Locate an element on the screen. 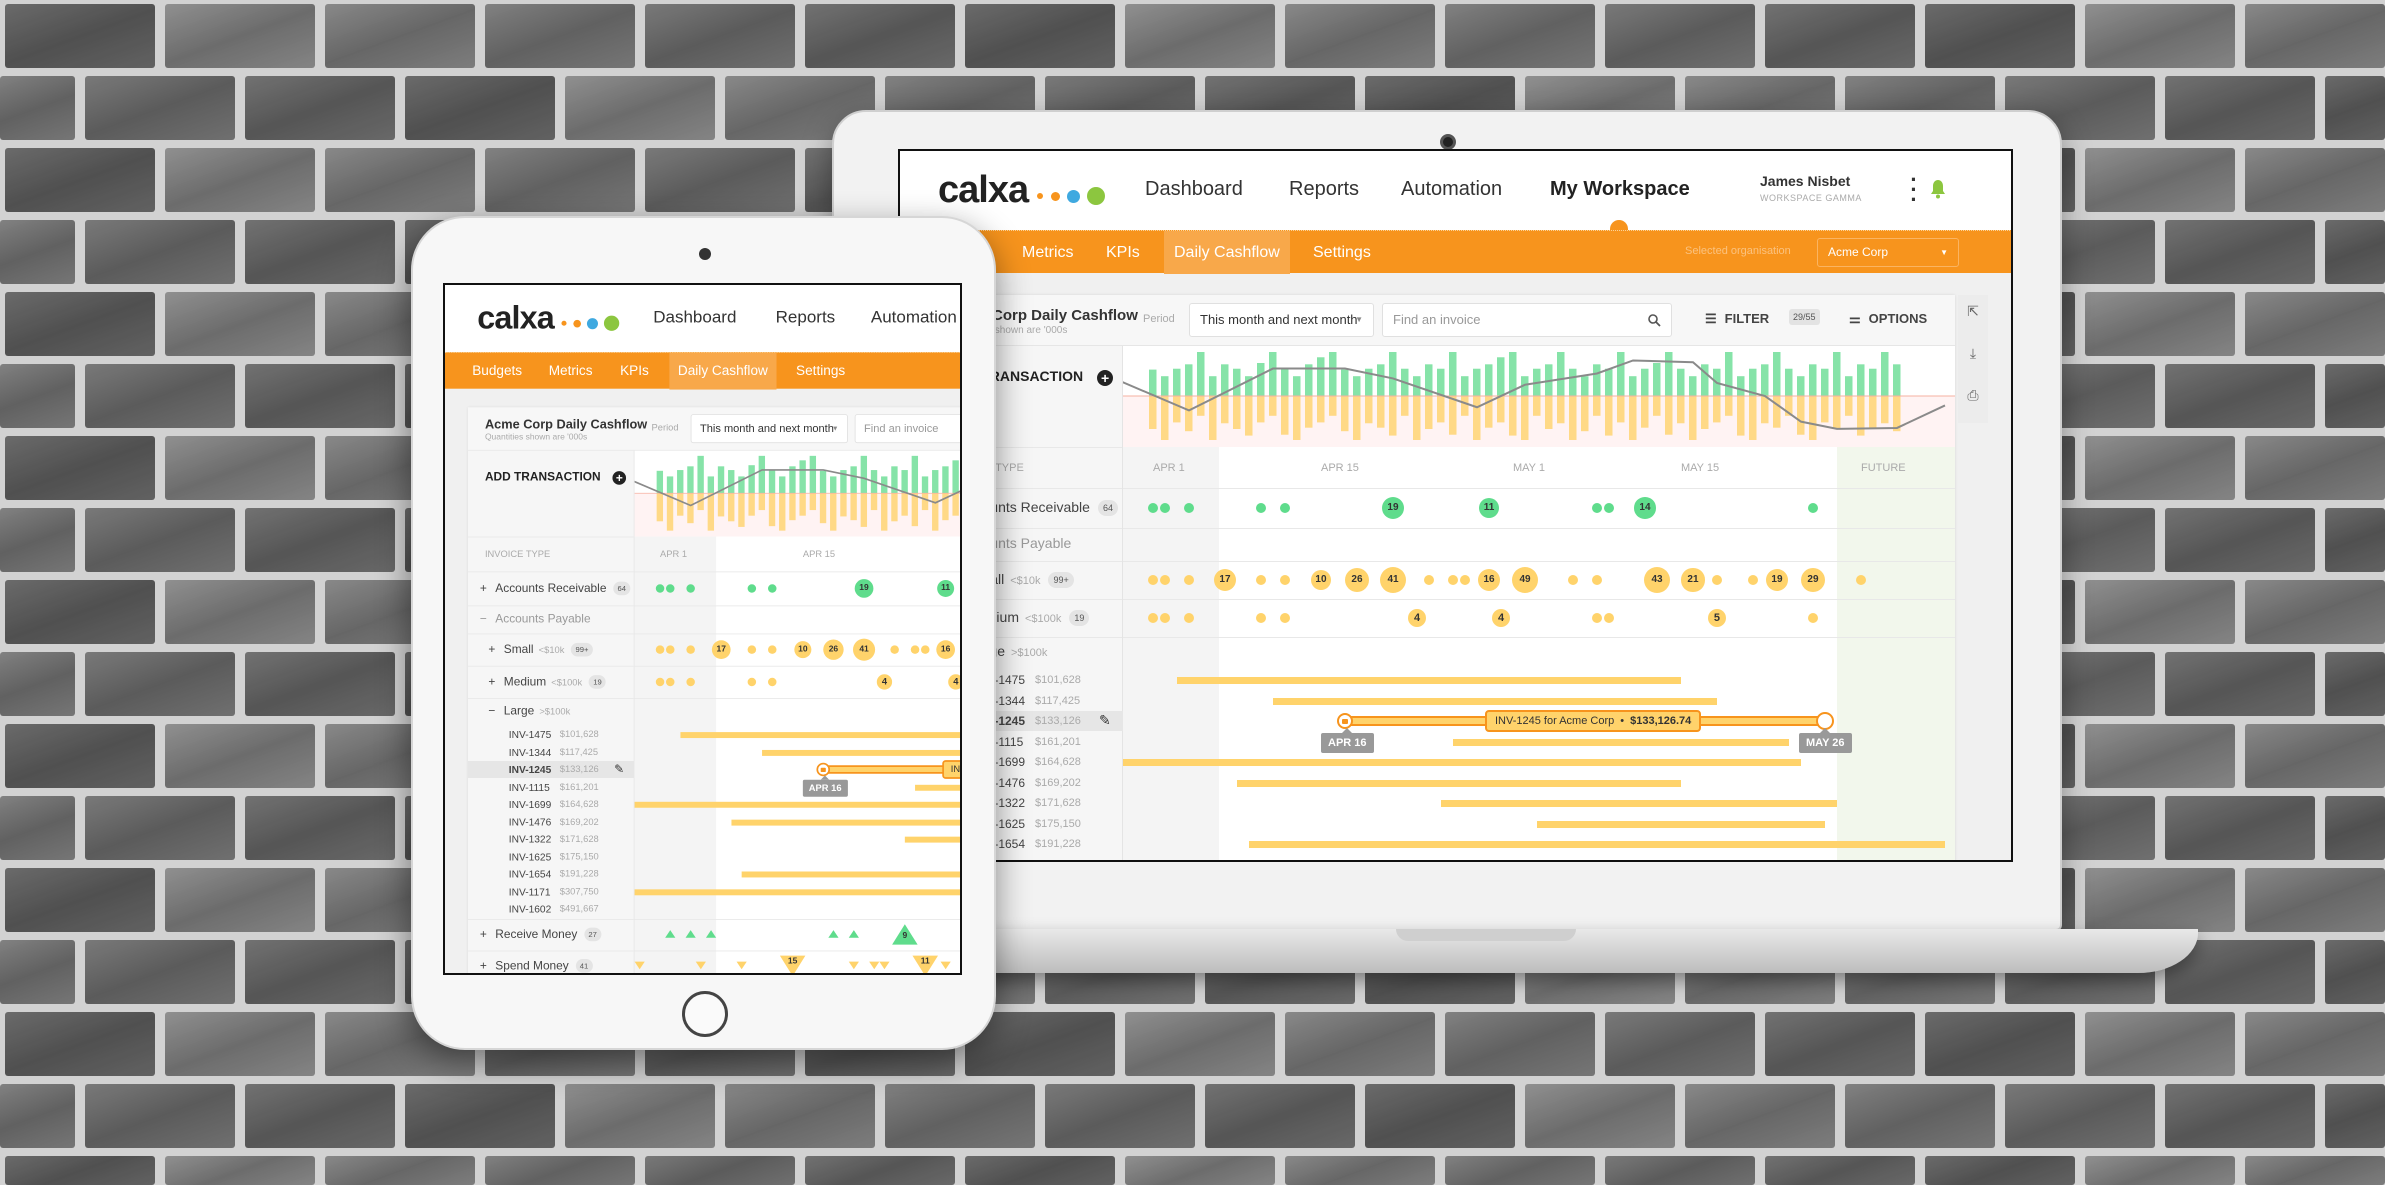  share-icon: ⇱ is located at coordinates (1973, 311).